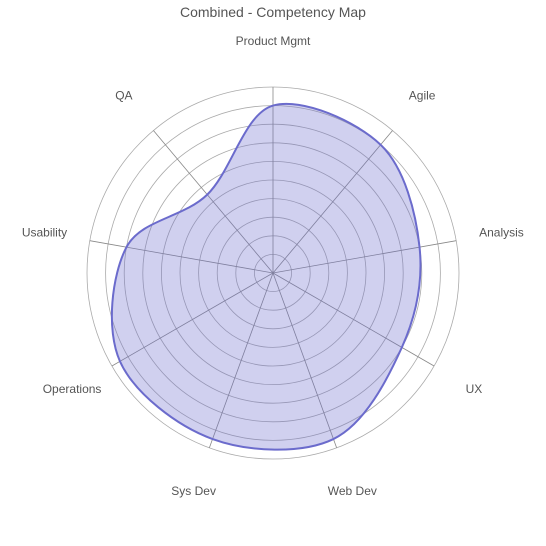 This screenshot has width=546, height=546. What do you see at coordinates (193, 491) in the screenshot?
I see `axis-label: Sys Dev` at bounding box center [193, 491].